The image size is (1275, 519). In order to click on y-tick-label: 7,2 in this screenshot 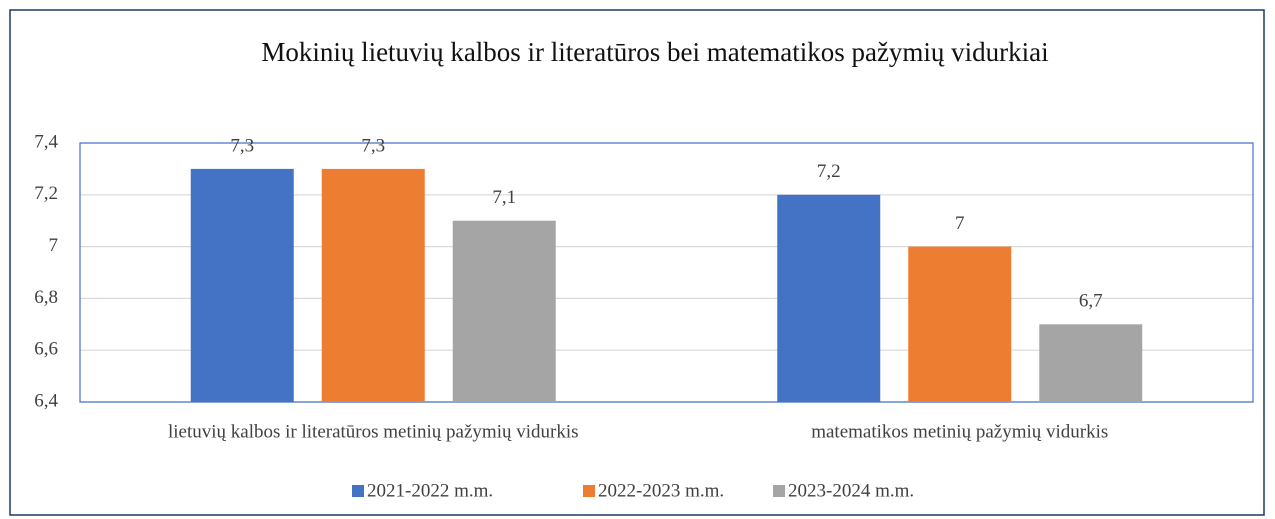, I will do `click(46, 193)`.